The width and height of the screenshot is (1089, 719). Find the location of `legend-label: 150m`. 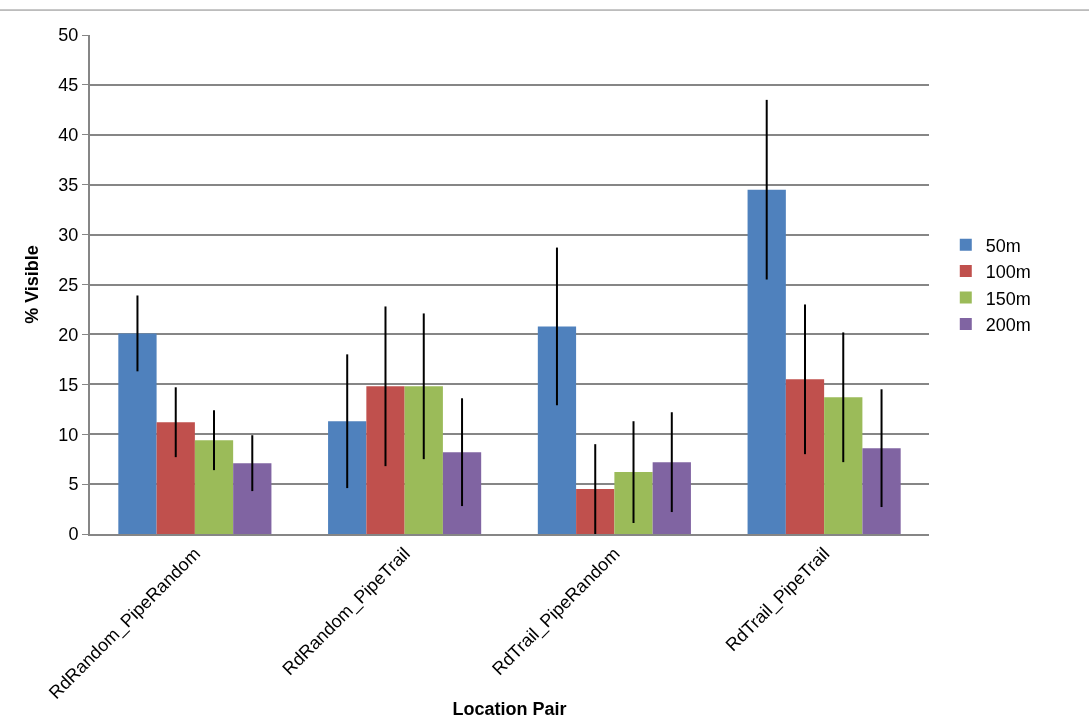

legend-label: 150m is located at coordinates (1008, 298).